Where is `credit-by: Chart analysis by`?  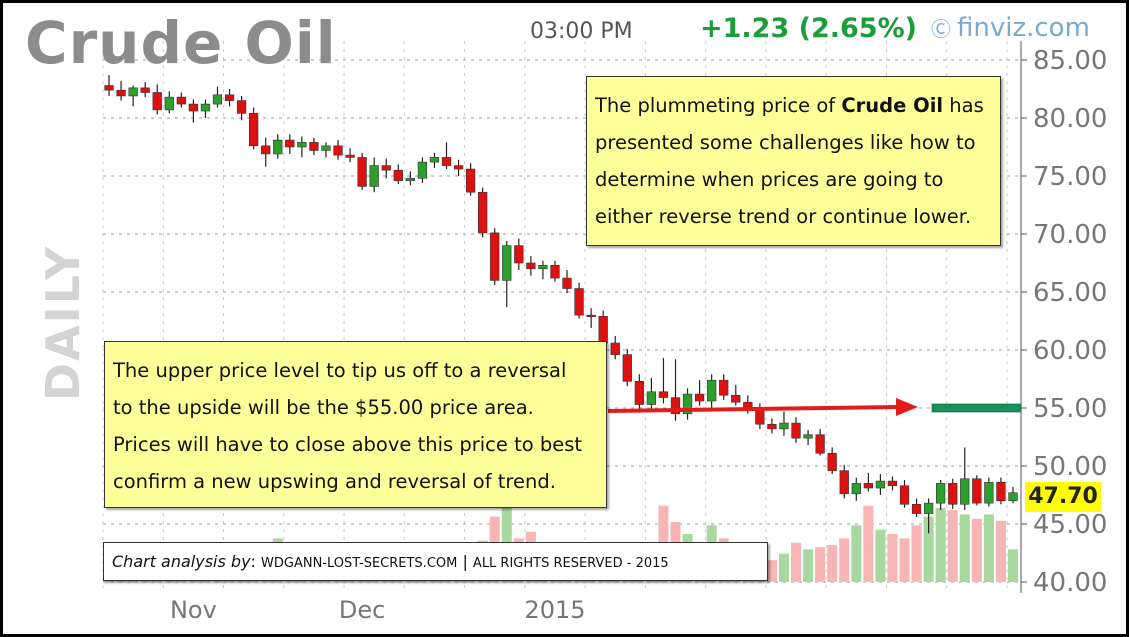 credit-by: Chart analysis by is located at coordinates (181, 561).